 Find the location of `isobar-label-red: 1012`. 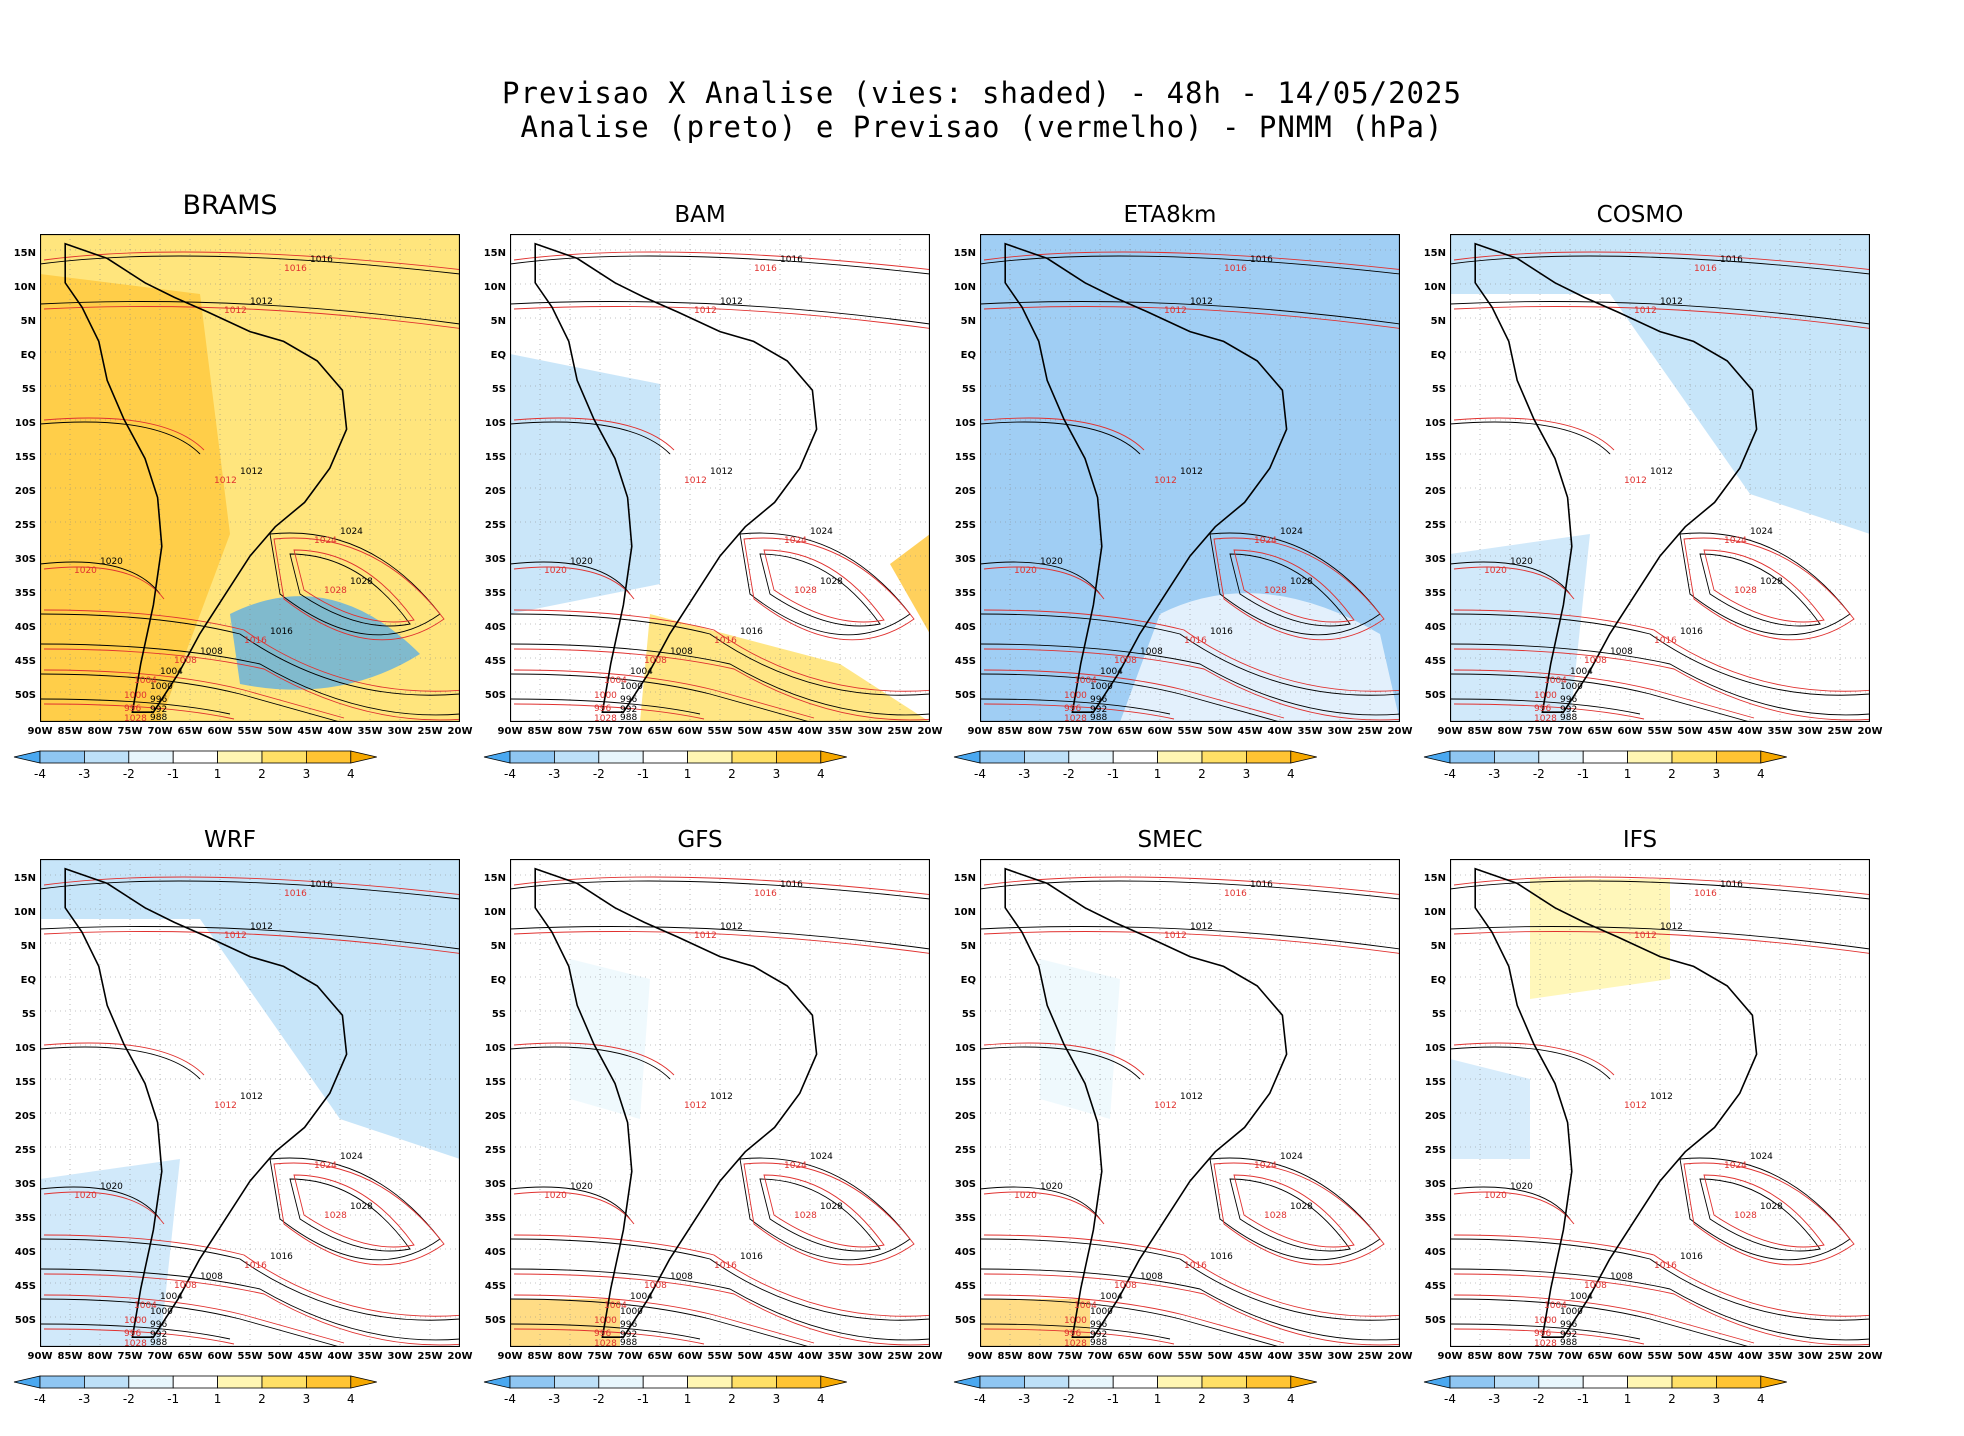

isobar-label-red: 1012 is located at coordinates (235, 311).